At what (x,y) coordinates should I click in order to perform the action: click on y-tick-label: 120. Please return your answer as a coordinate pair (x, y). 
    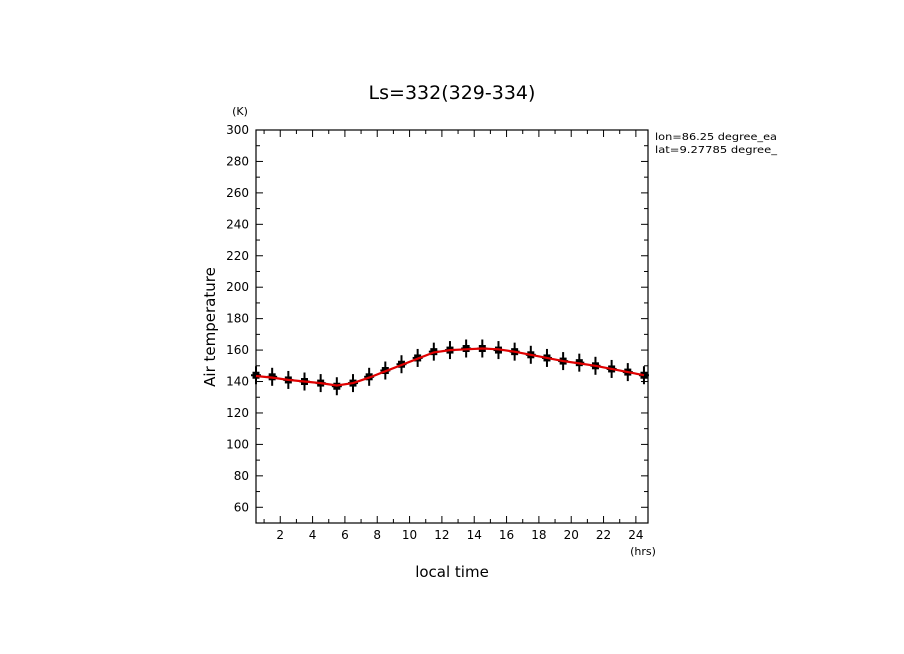
    Looking at the image, I should click on (237, 413).